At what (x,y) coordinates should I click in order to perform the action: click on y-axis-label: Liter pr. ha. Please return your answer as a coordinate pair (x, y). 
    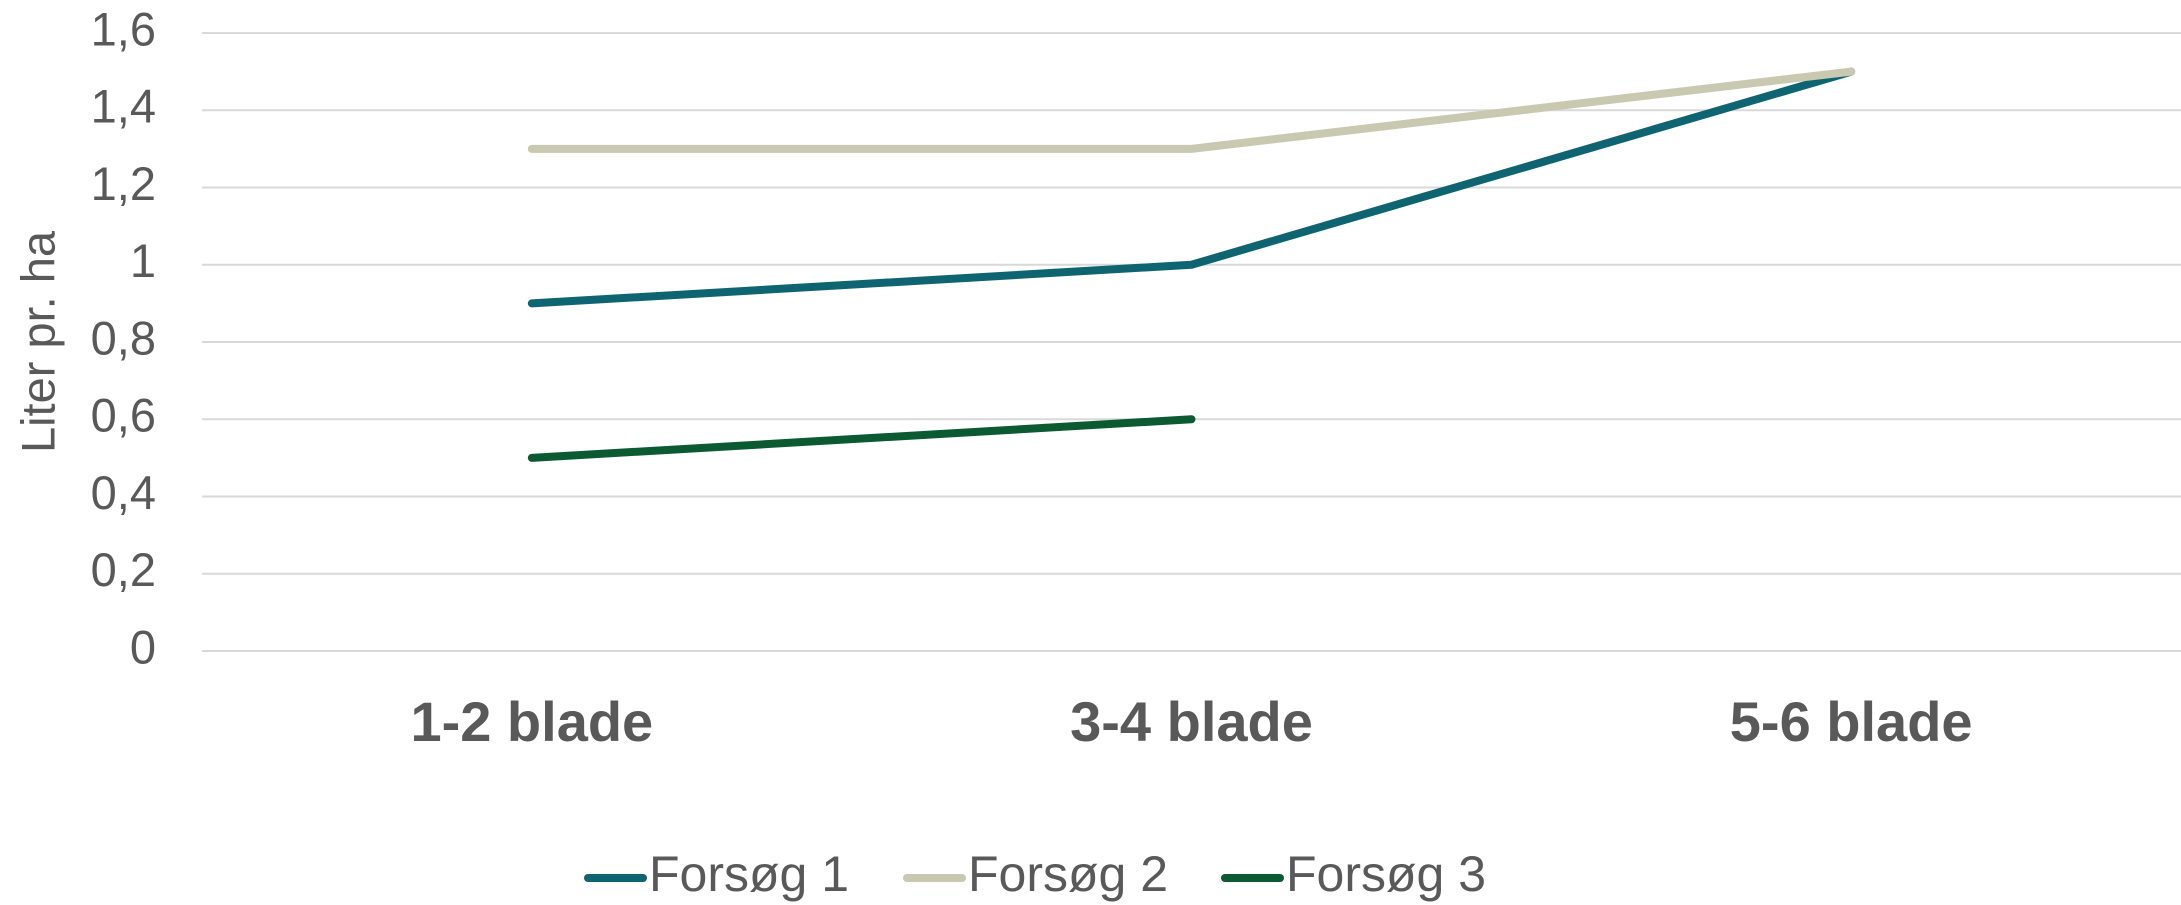
    Looking at the image, I should click on (37, 341).